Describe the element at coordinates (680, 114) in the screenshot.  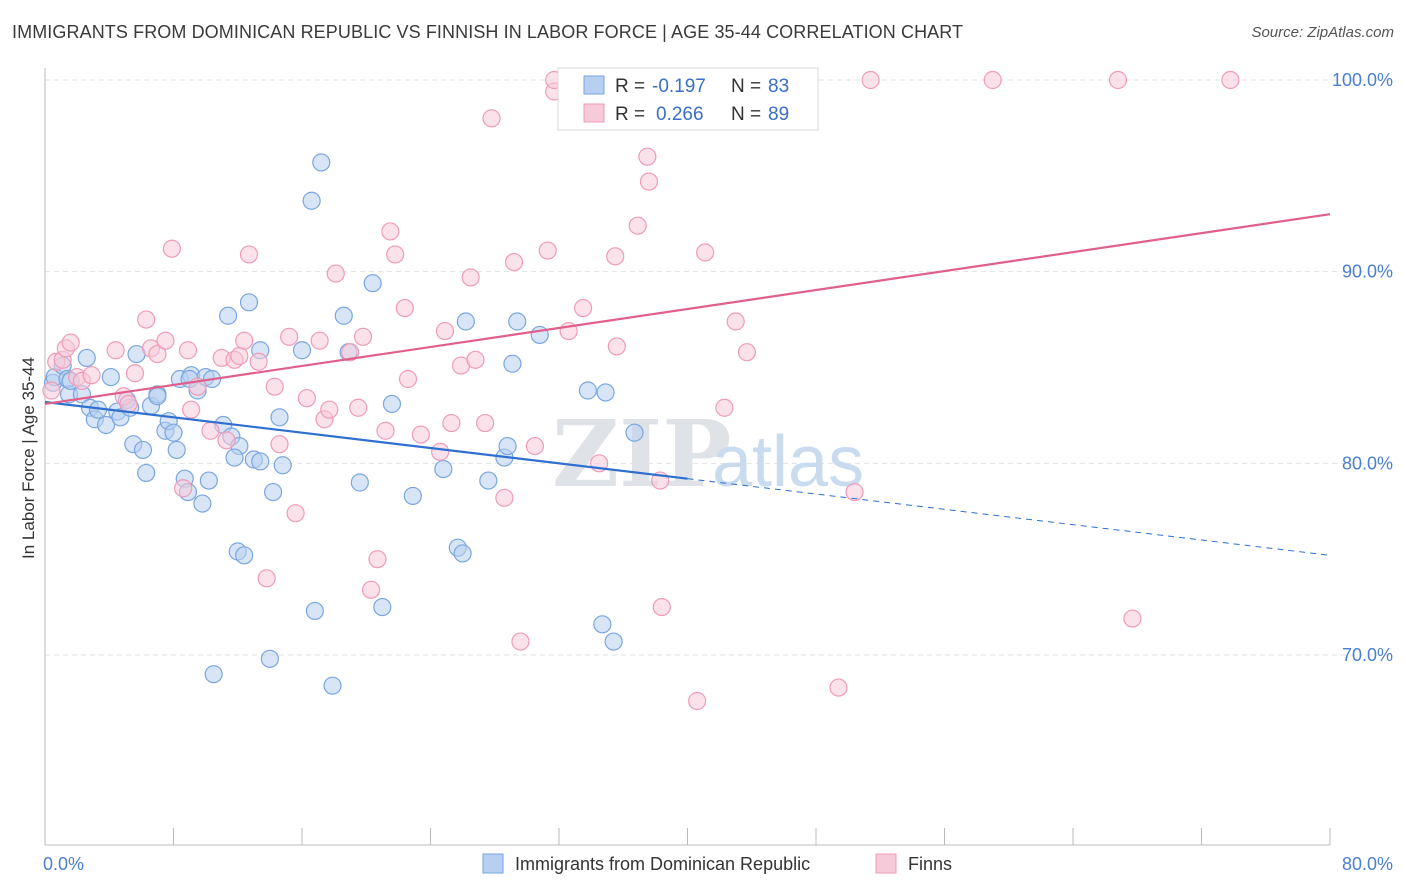
I see `legend-r-value-finns: 0.266` at that location.